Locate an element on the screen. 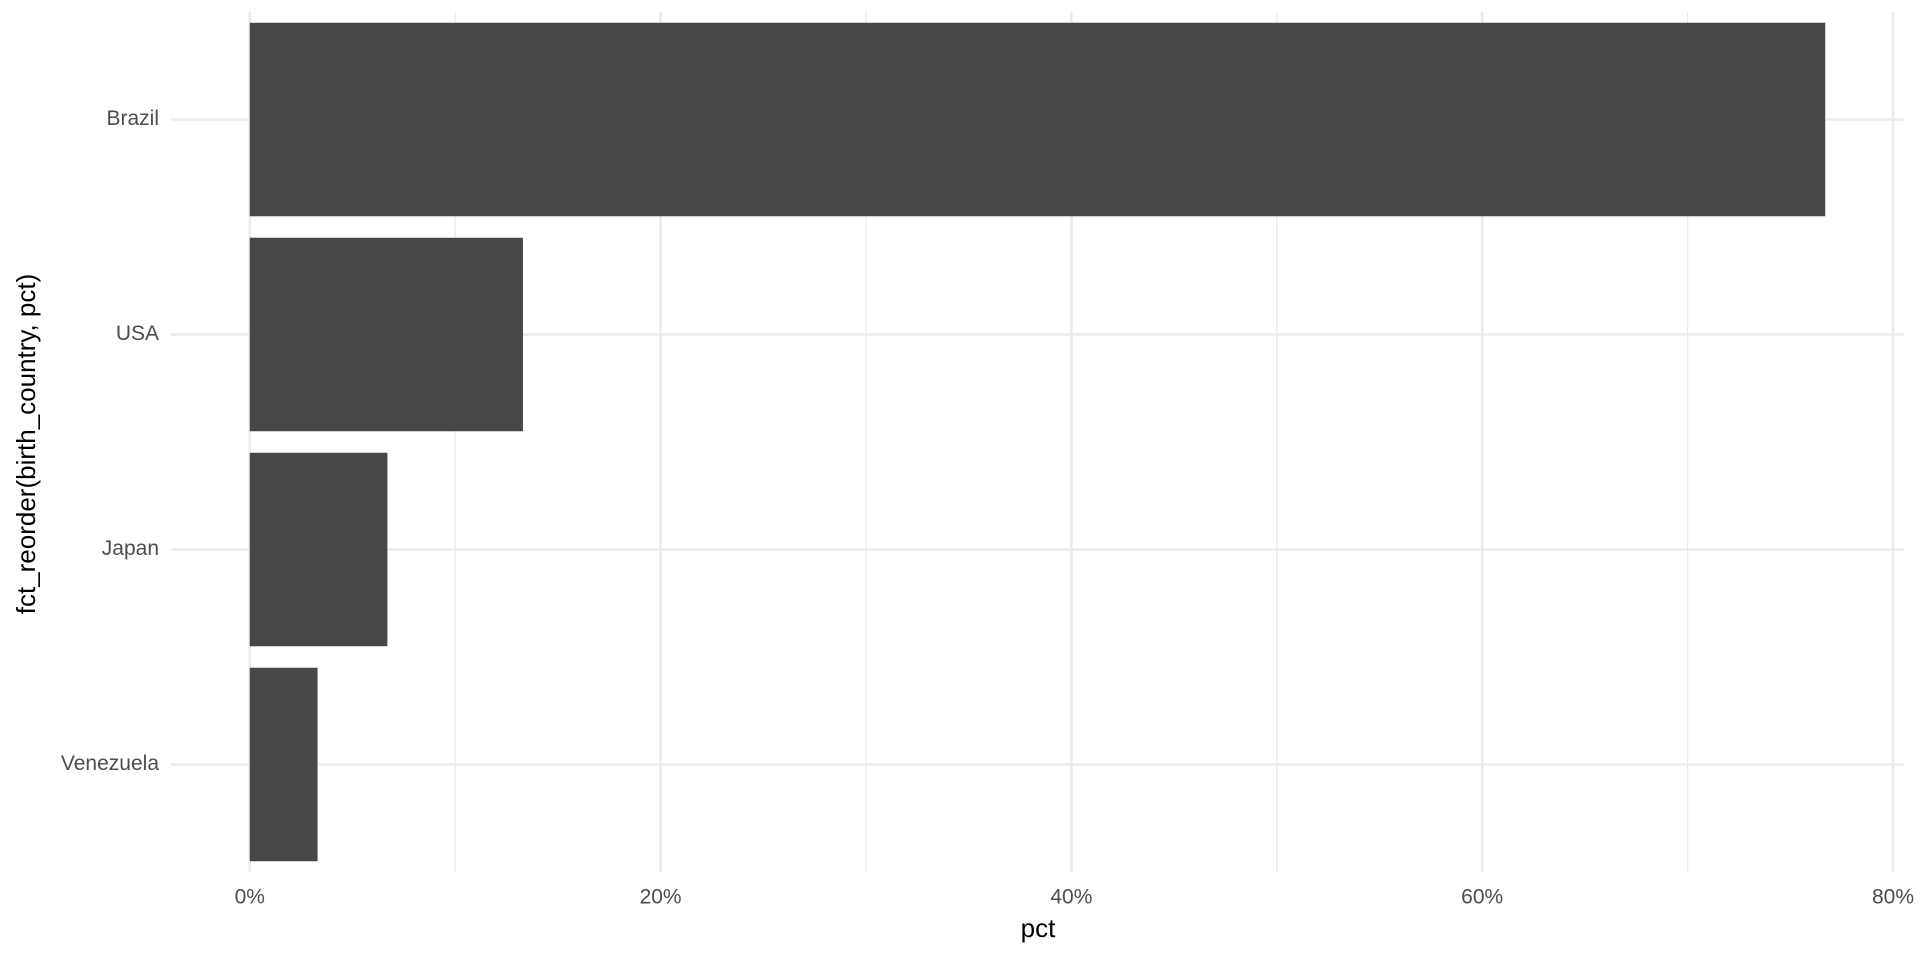 The width and height of the screenshot is (1920, 960). y-tick-label: USA is located at coordinates (137, 333).